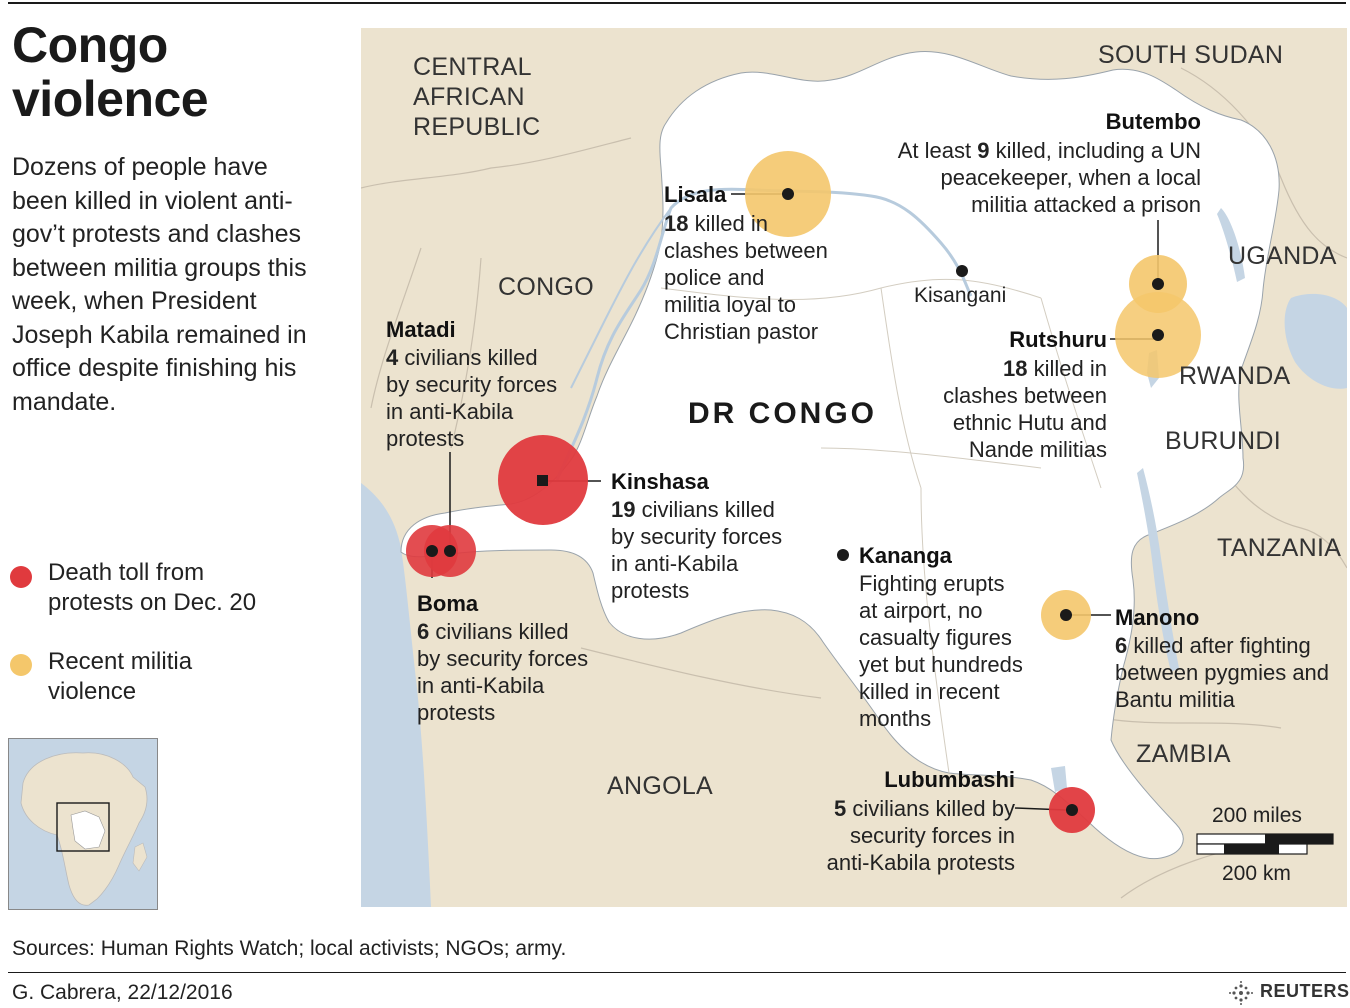  I want to click on note-lubumbashi-3: anti-Kabila protests, so click(920, 862).